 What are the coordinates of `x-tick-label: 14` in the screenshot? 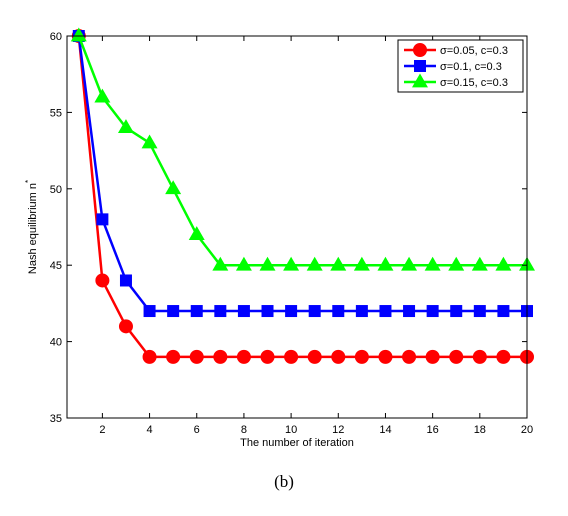 It's located at (385, 430).